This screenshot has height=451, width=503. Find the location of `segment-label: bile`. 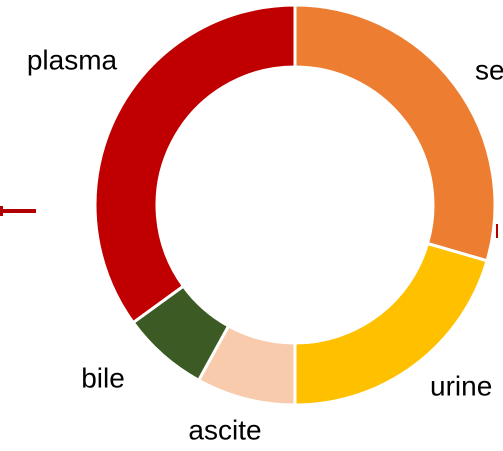

segment-label: bile is located at coordinates (103, 377).